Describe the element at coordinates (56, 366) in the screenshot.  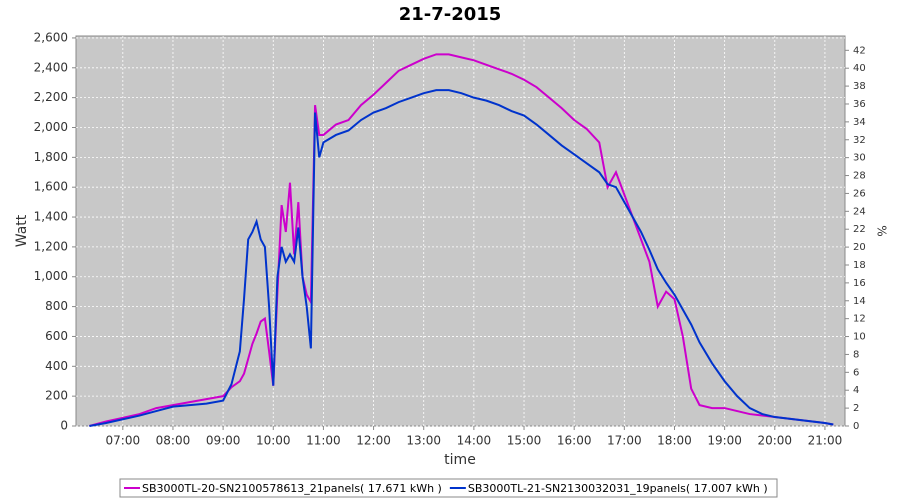
I see `y-tick-label: 400` at that location.